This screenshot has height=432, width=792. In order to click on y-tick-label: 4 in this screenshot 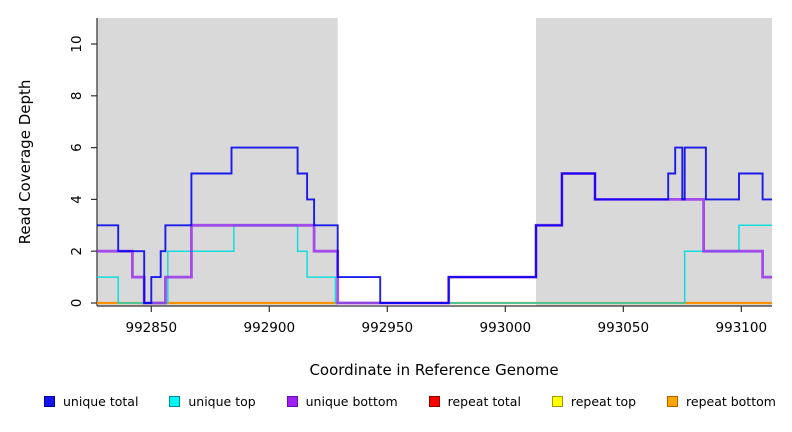, I will do `click(77, 199)`.